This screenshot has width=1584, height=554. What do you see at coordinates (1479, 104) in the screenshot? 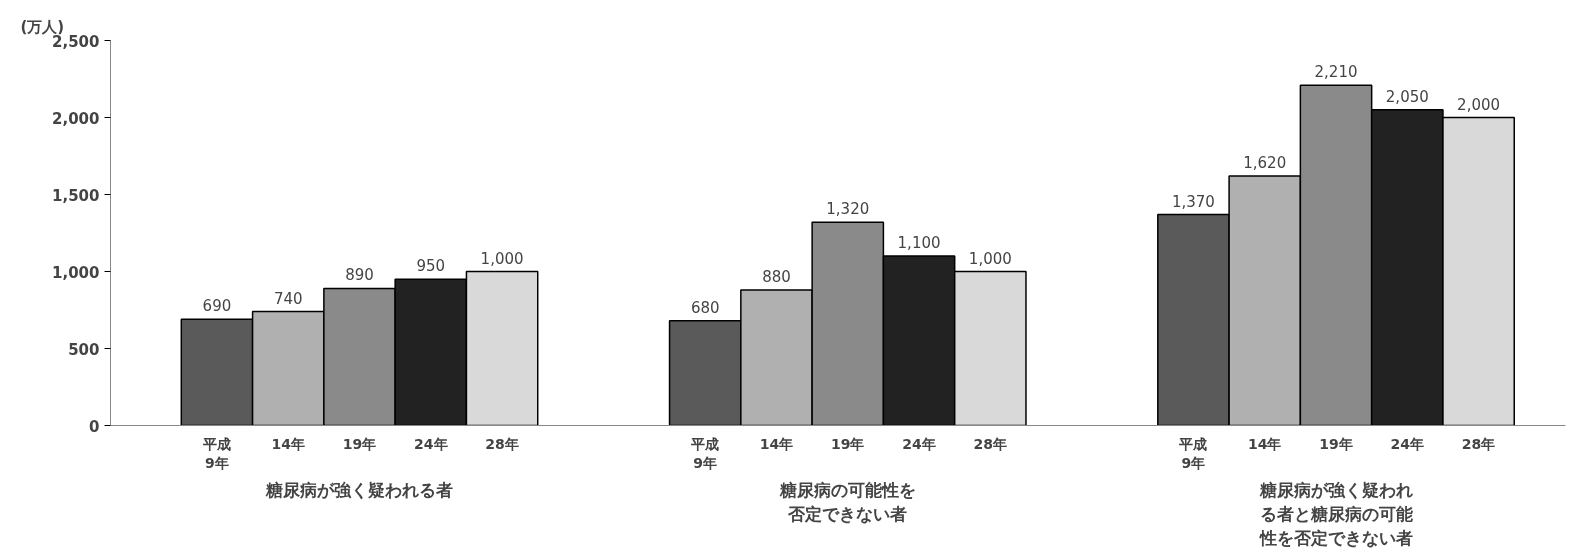
I see `data-label: 2,000` at bounding box center [1479, 104].